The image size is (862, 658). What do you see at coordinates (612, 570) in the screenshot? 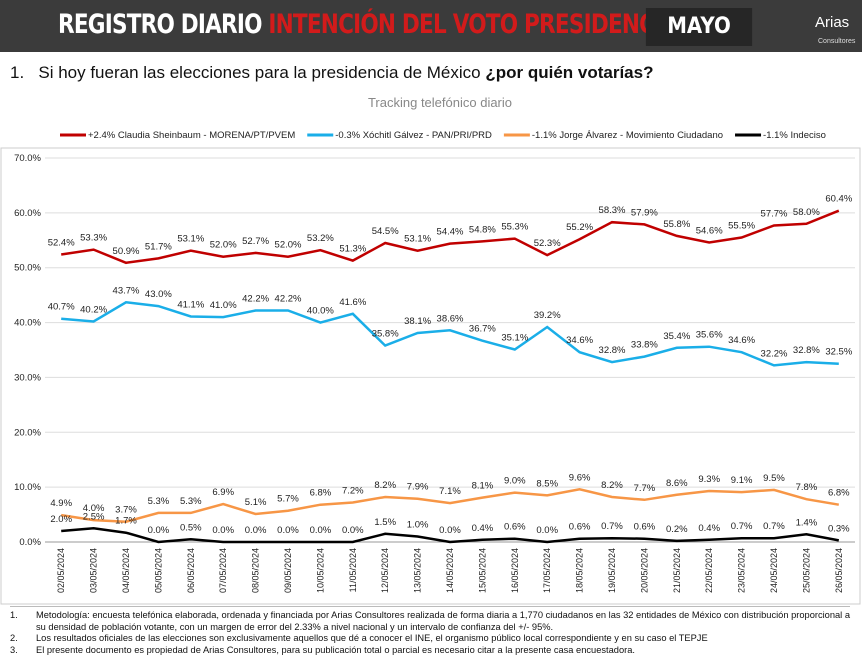
I see `x-tick-label: 19/05/2024` at bounding box center [612, 570].